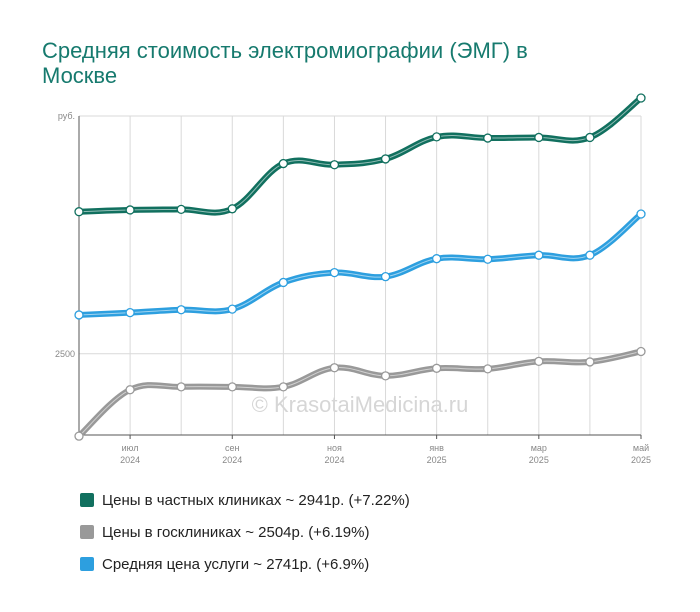  What do you see at coordinates (87, 564) in the screenshot?
I see `legend-swatch-average` at bounding box center [87, 564].